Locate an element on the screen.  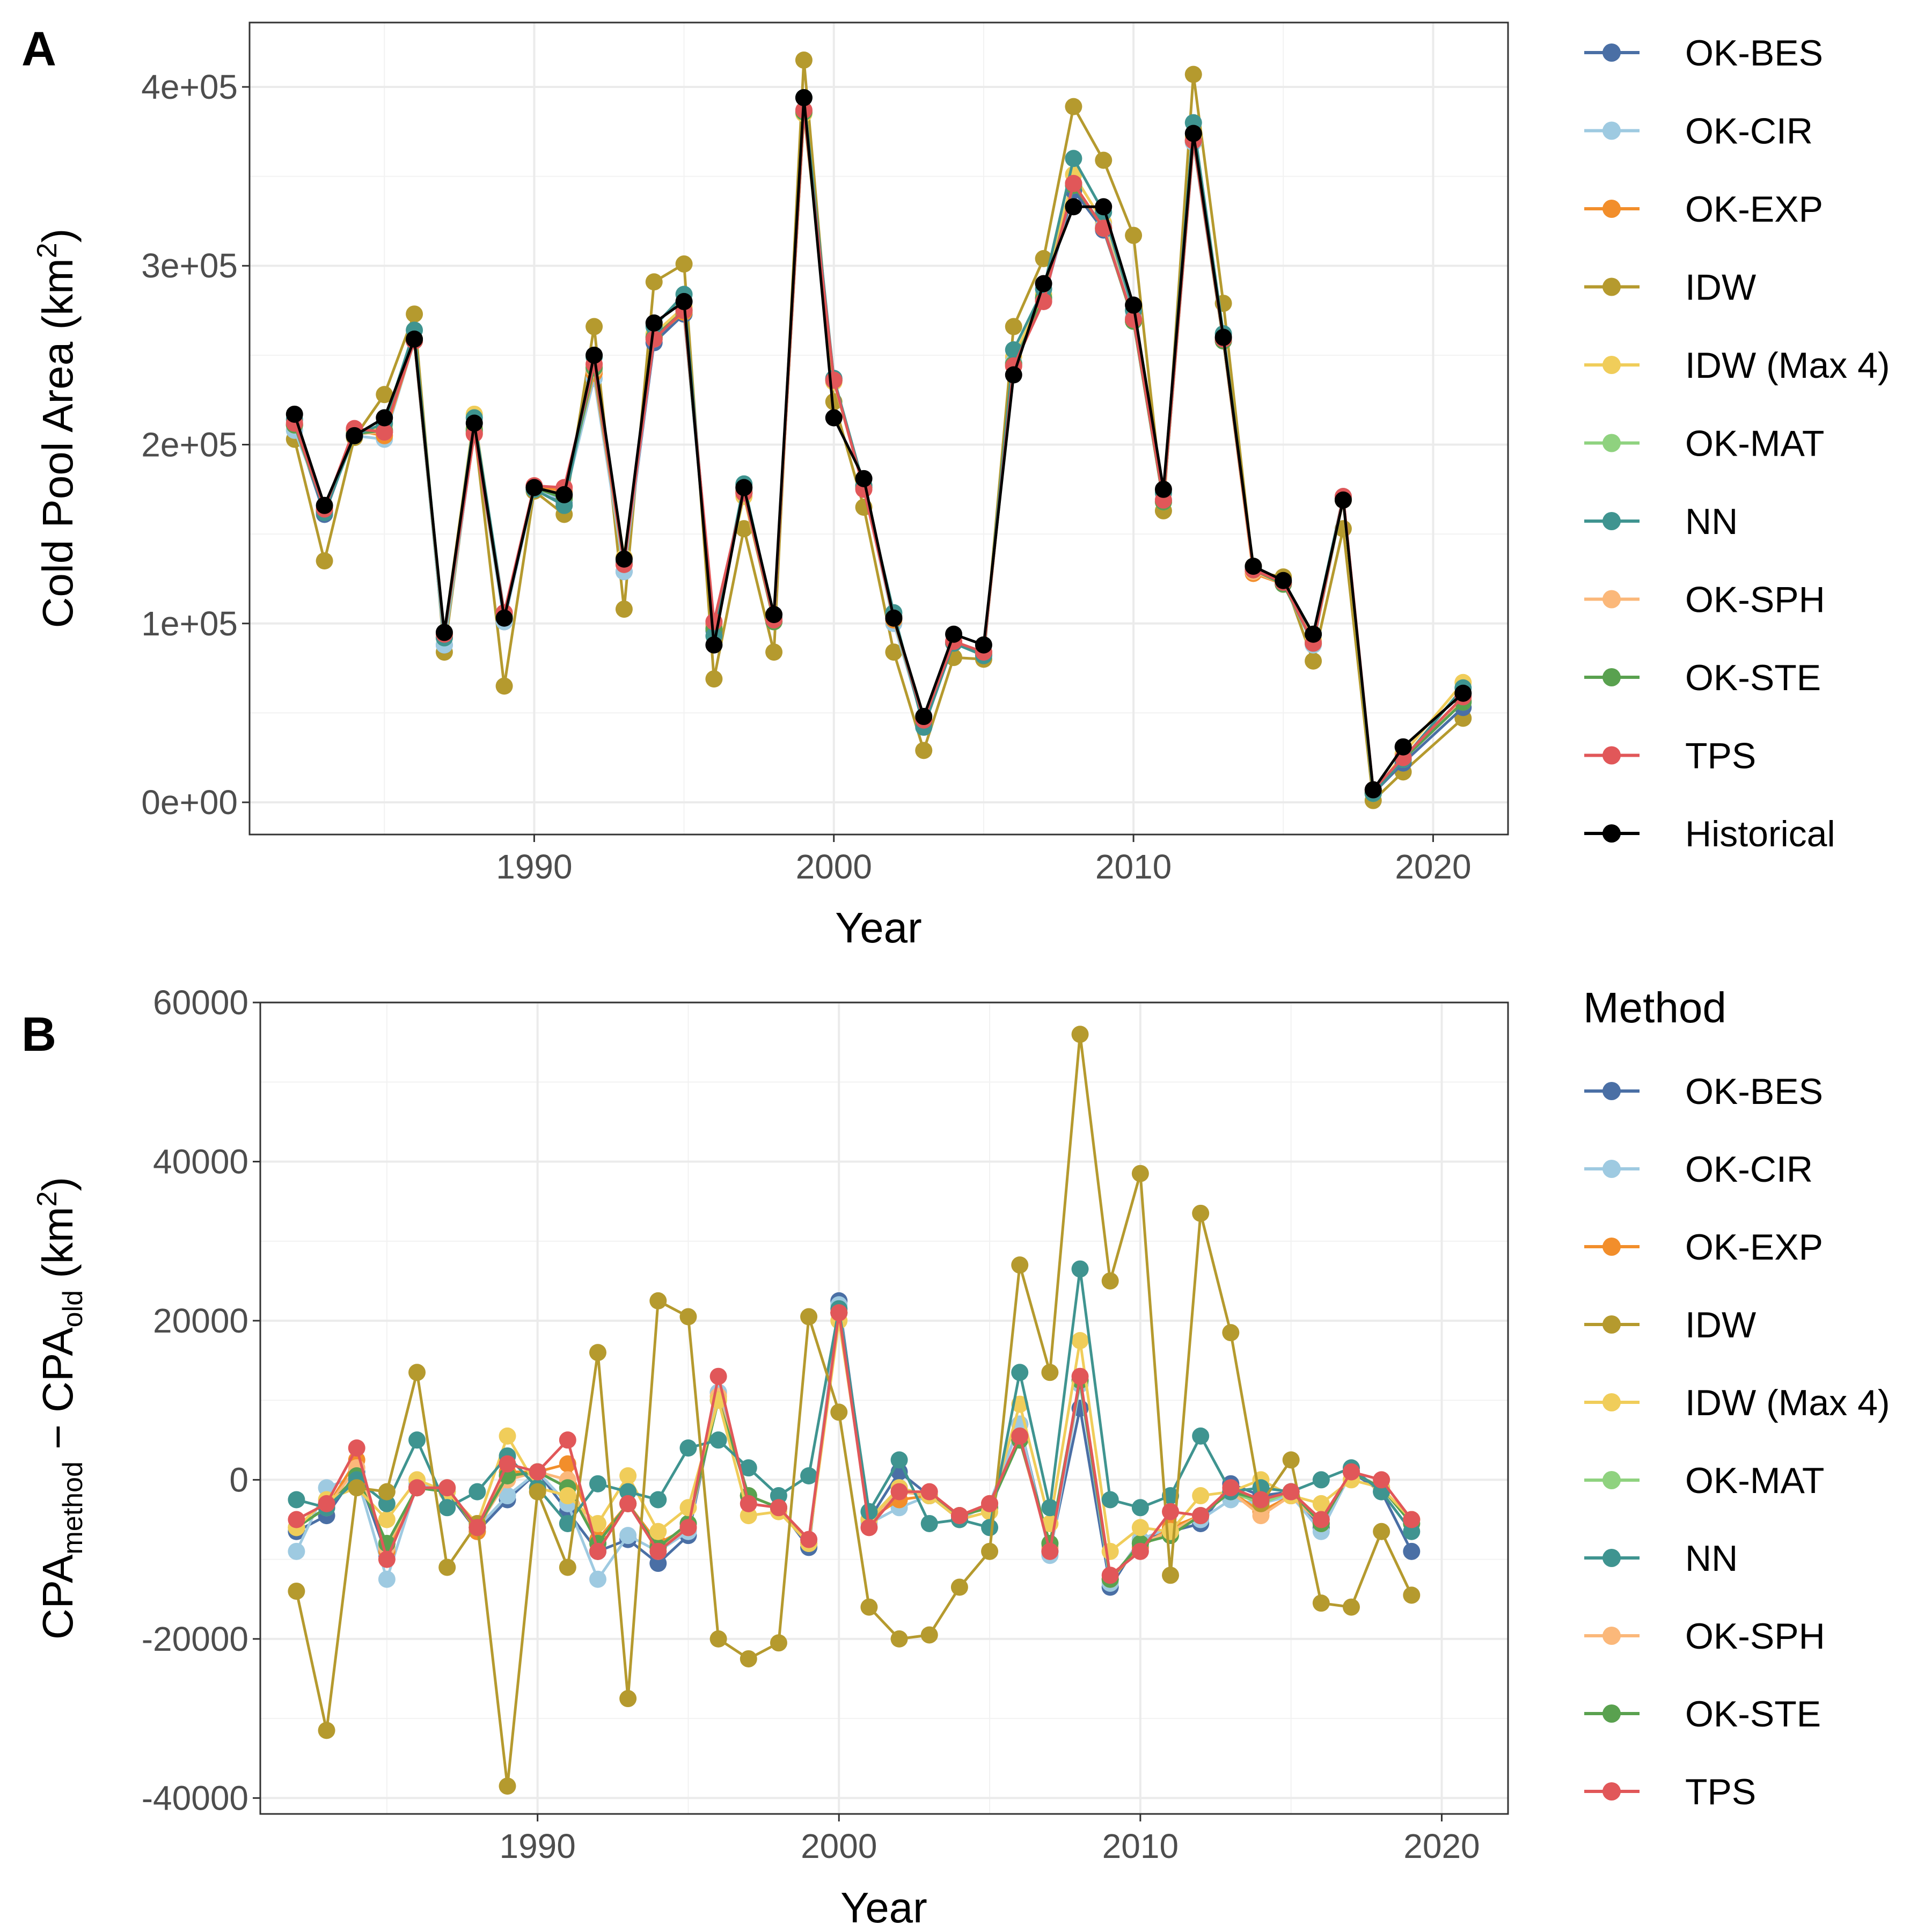
panel-a-y-title-main: Cold Pool Area (km is located at coordinates (58, 443).